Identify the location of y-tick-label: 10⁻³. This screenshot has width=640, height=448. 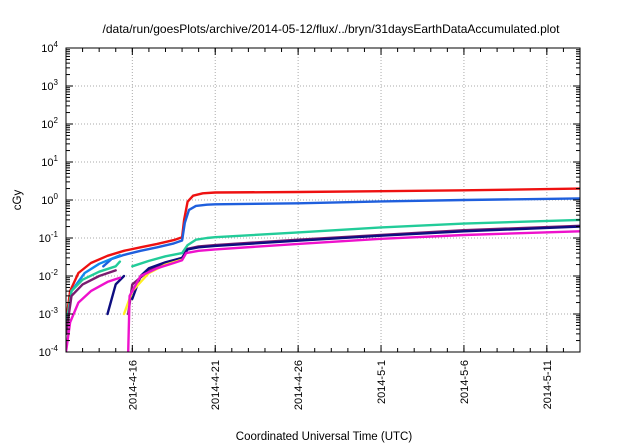
(49, 313).